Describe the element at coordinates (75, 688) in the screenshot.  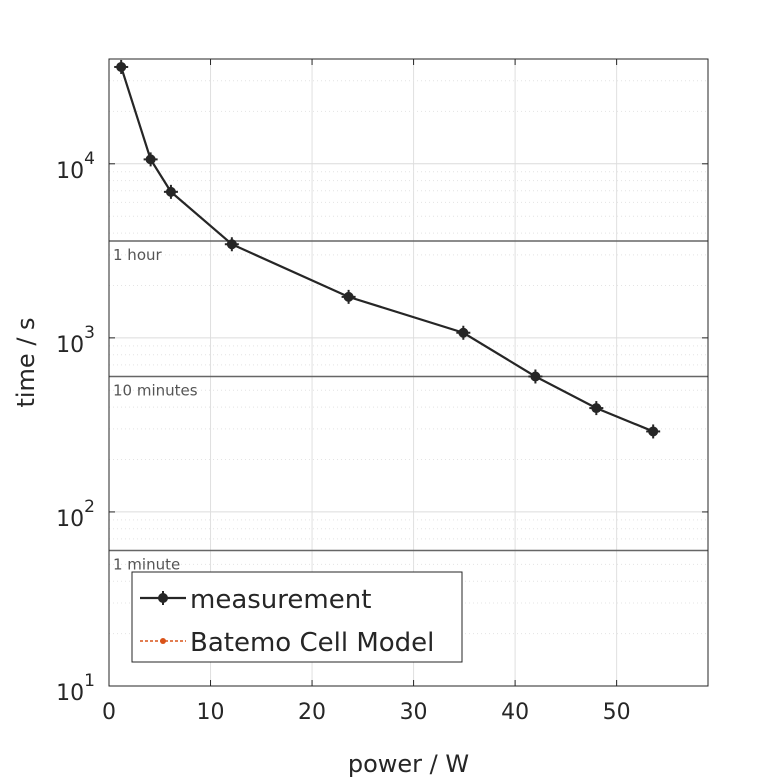
I see `y-tick-label: 10¹` at that location.